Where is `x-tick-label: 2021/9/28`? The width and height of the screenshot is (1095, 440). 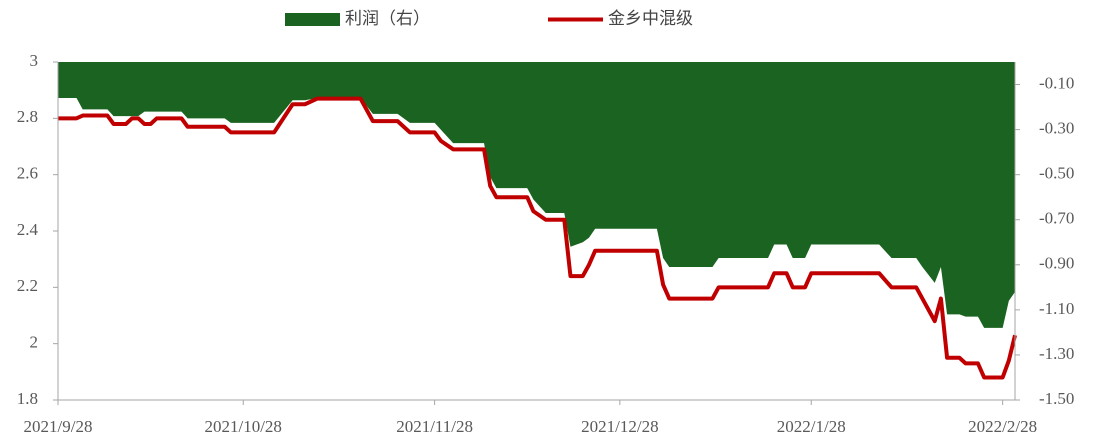
x-tick-label: 2021/9/28 is located at coordinates (58, 426).